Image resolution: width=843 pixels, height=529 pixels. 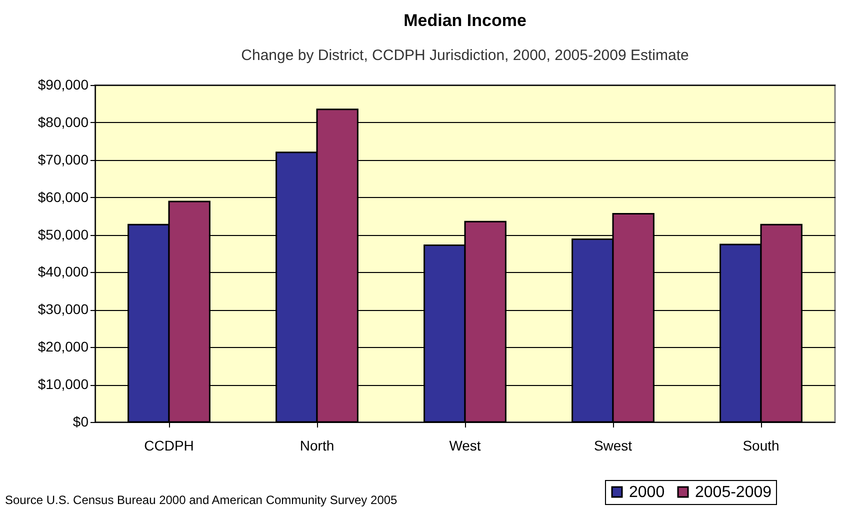 What do you see at coordinates (613, 446) in the screenshot?
I see `x-tick-label: Swest` at bounding box center [613, 446].